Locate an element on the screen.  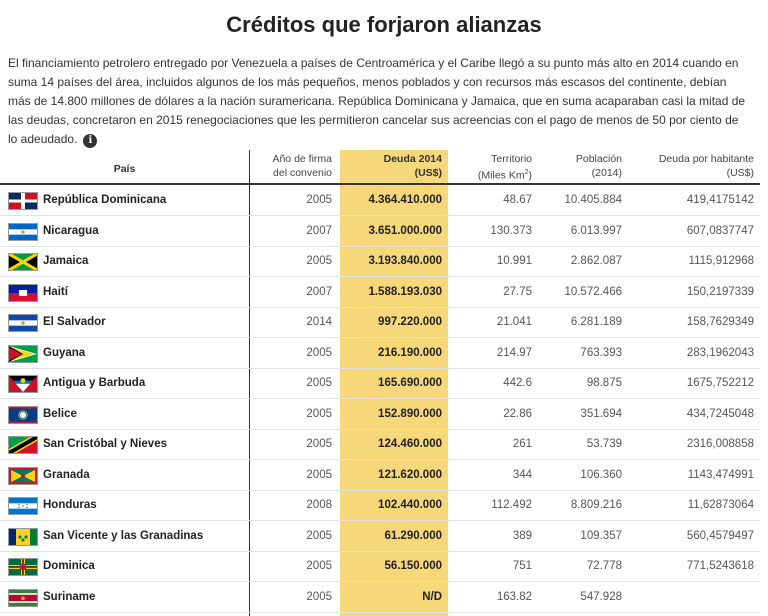
debt-column-highlight is located at coordinates (394, 383).